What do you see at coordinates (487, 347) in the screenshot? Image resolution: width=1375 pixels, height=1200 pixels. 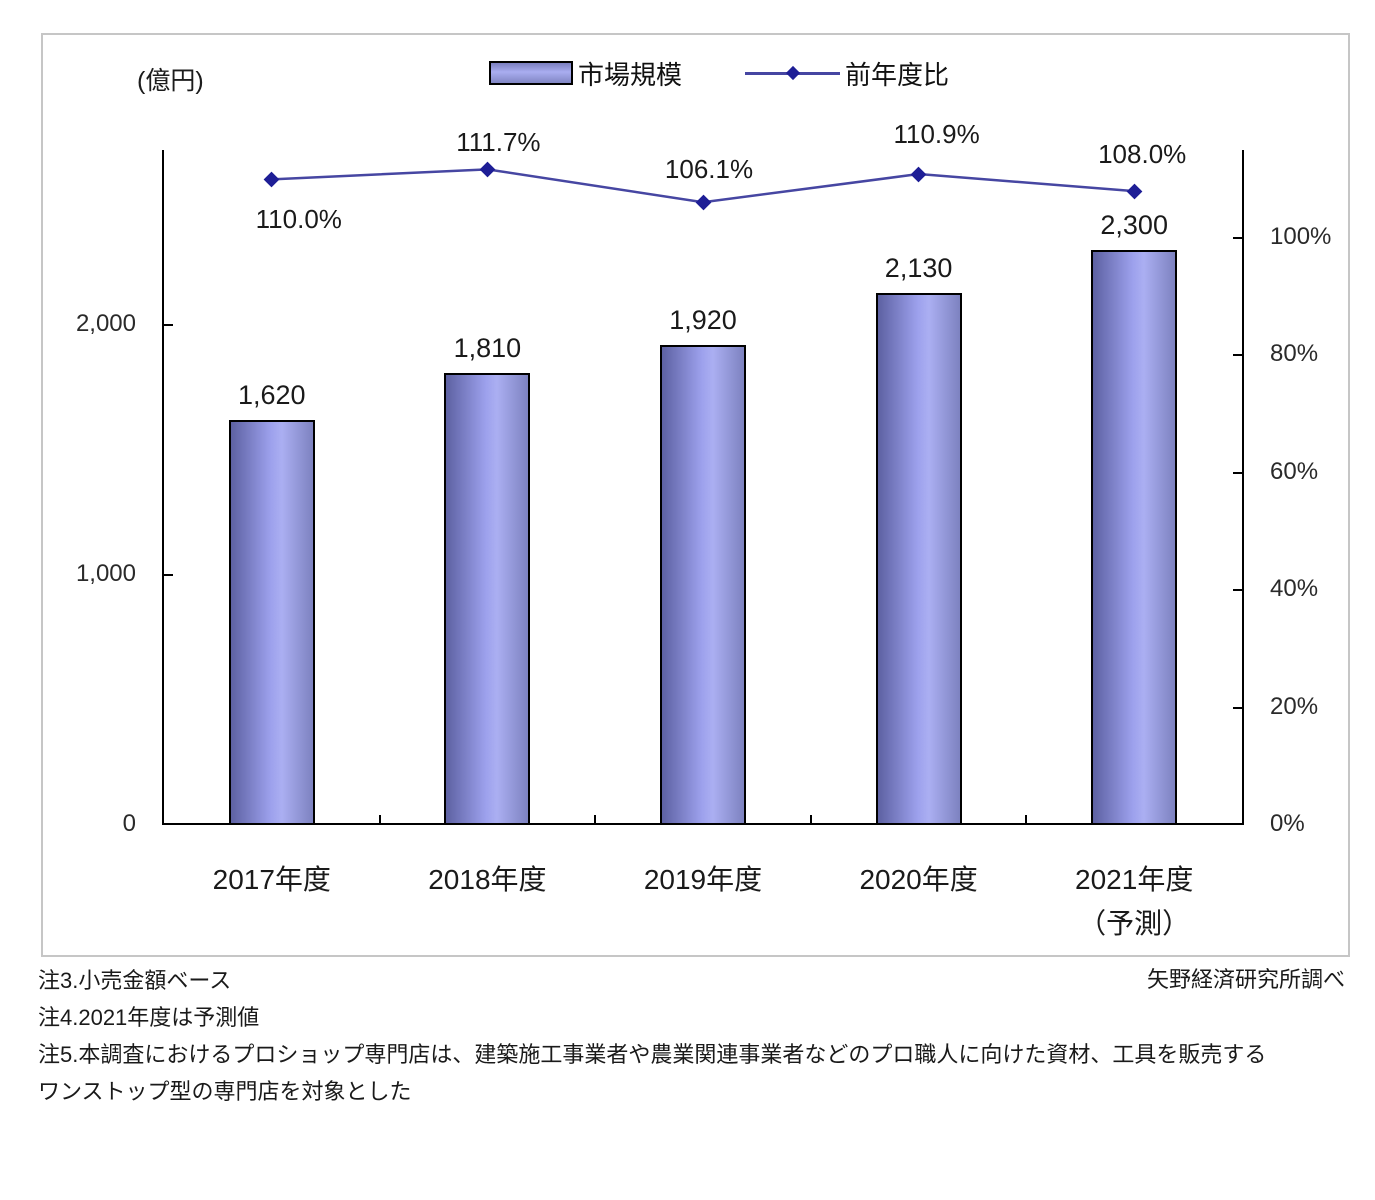 I see `bar-value-label: 1,810` at bounding box center [487, 347].